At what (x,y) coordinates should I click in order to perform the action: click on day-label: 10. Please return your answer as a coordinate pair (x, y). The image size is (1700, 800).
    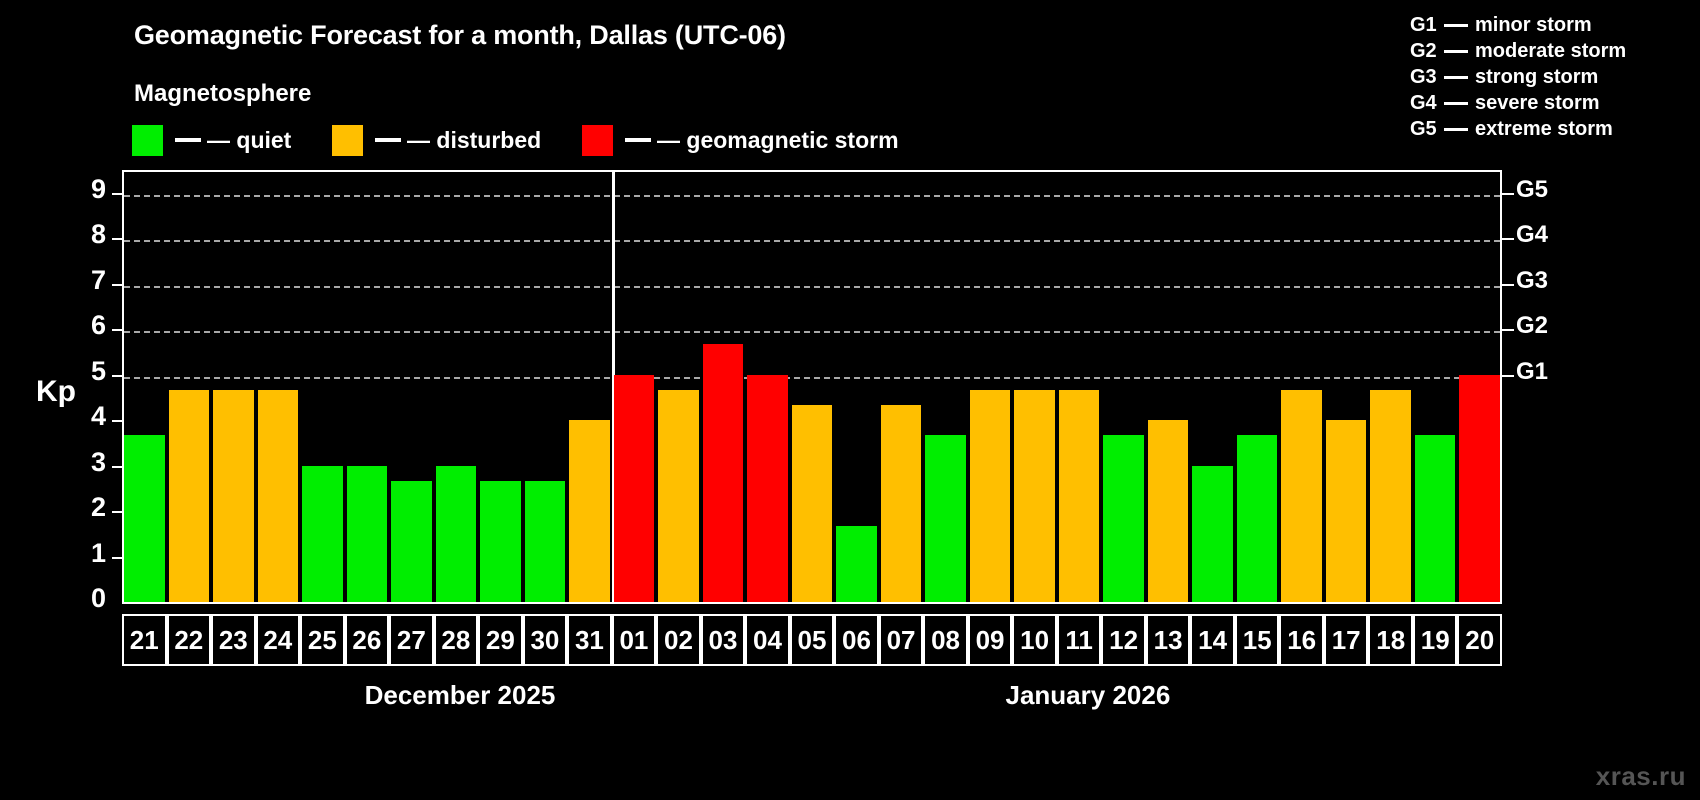
    Looking at the image, I should click on (1034, 640).